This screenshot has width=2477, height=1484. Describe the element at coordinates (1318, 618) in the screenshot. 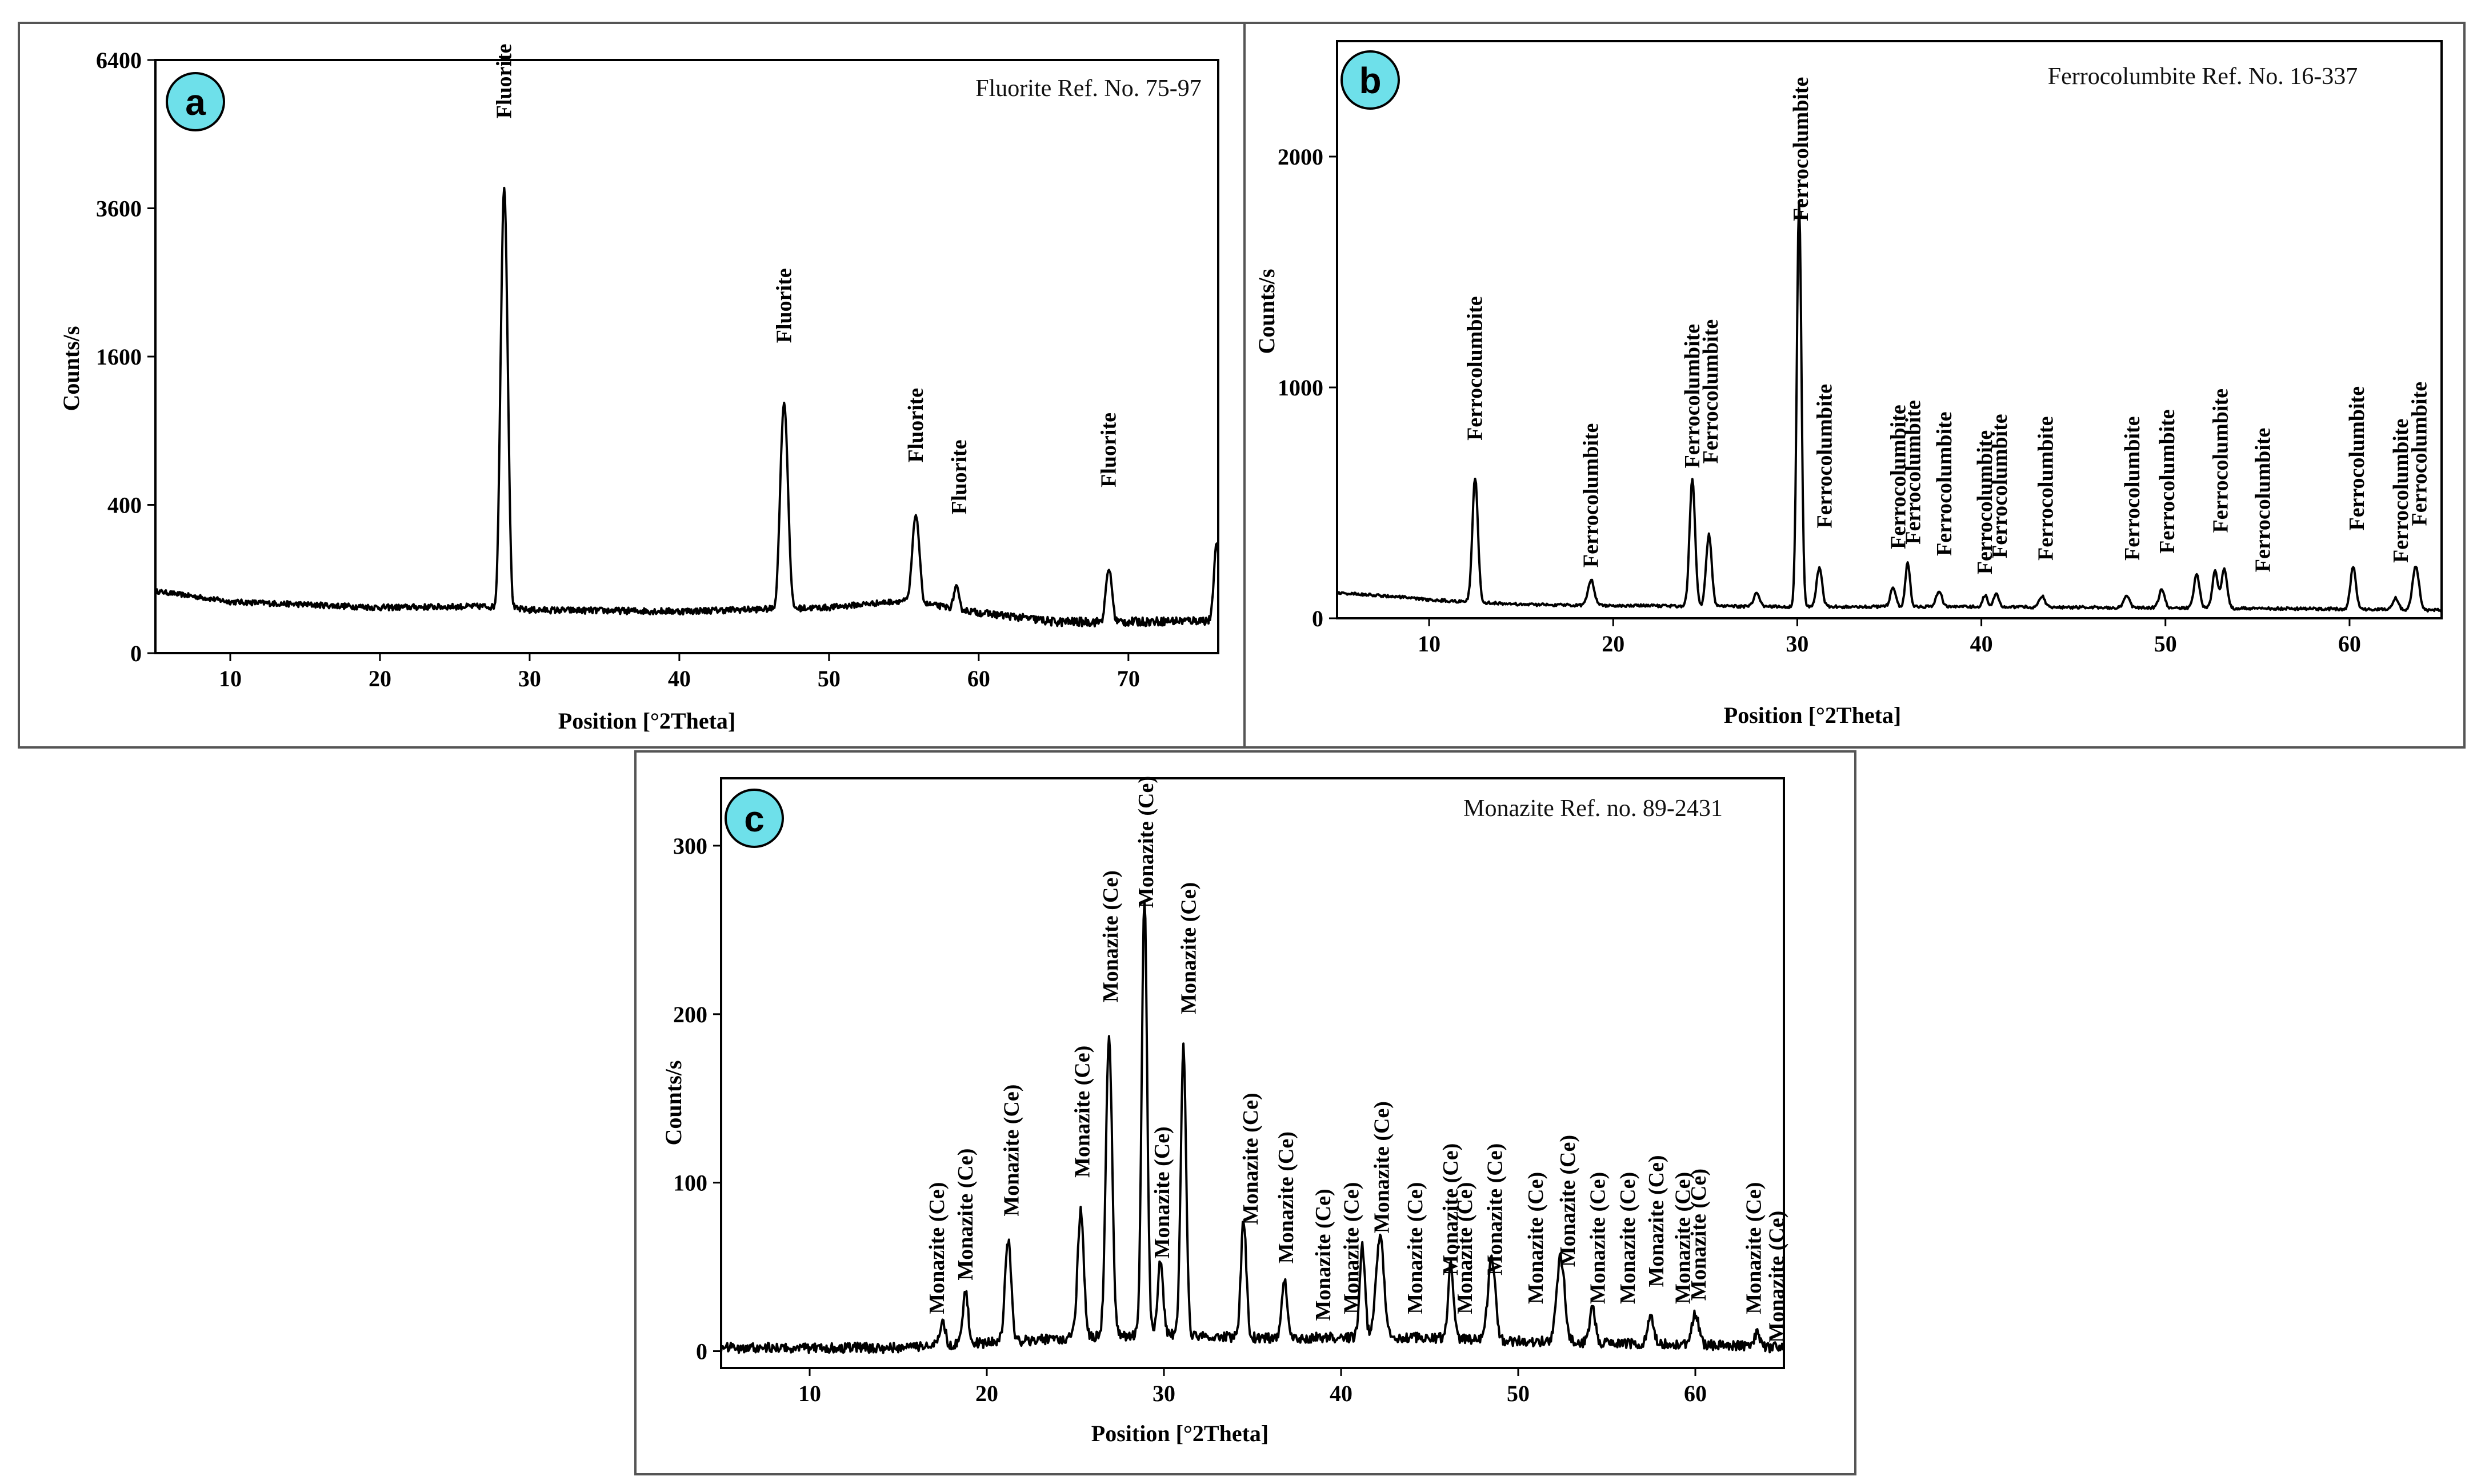

I see `panel-b-y-tick-label: 0` at that location.